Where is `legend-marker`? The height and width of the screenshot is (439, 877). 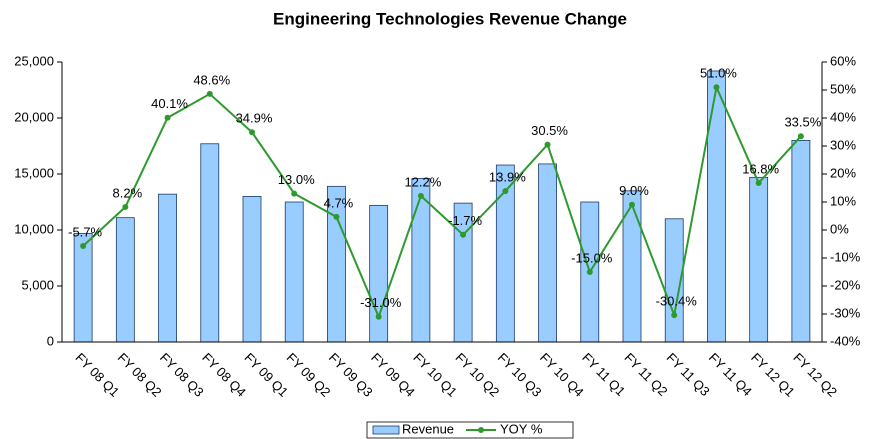
legend-marker is located at coordinates (481, 430).